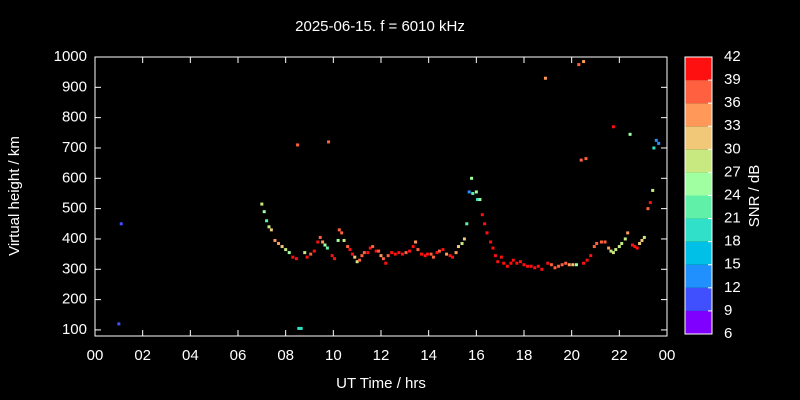 The height and width of the screenshot is (400, 800). Describe the element at coordinates (728, 310) in the screenshot. I see `colorbar-tick-label: 9` at that location.